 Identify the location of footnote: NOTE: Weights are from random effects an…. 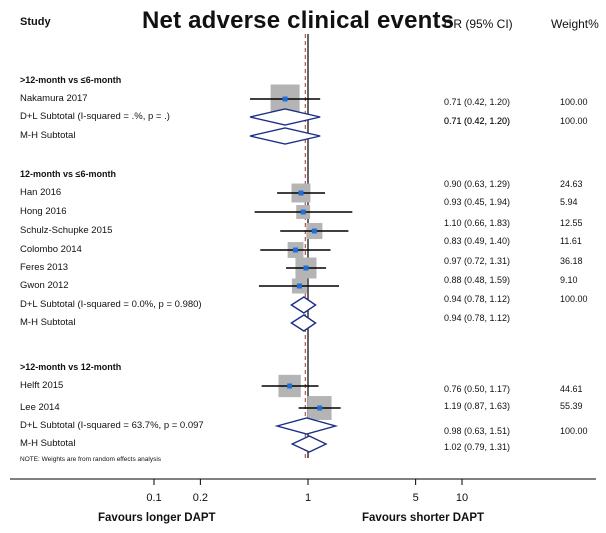
(91, 459).